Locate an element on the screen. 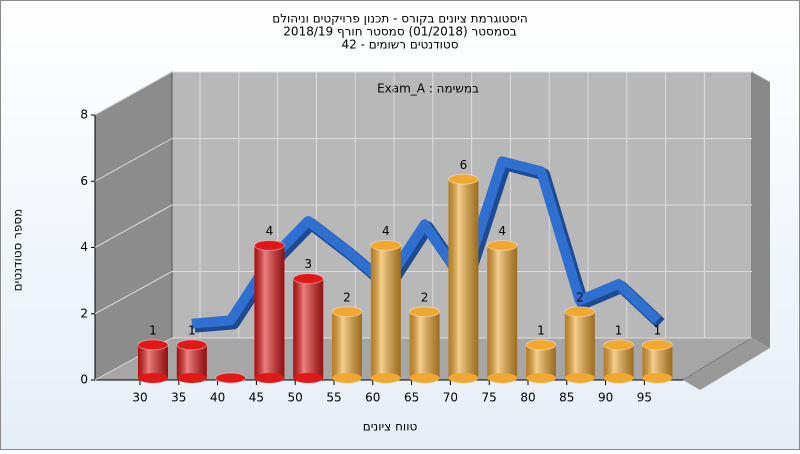 The image size is (800, 454). x-tick-label: 60 is located at coordinates (372, 398).